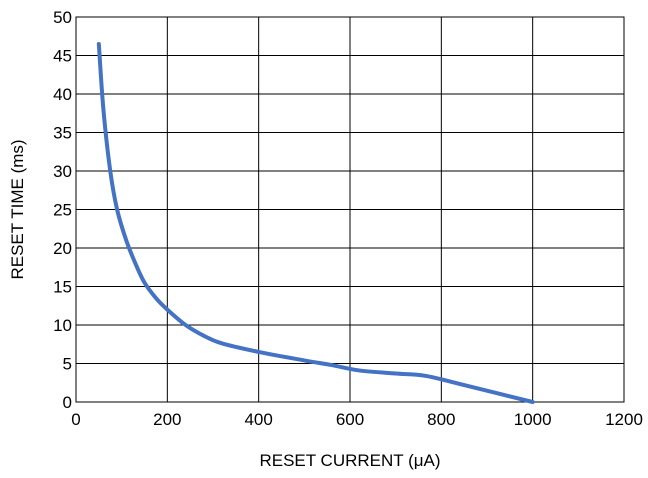 The width and height of the screenshot is (648, 478). I want to click on x-tick-label: 200, so click(167, 419).